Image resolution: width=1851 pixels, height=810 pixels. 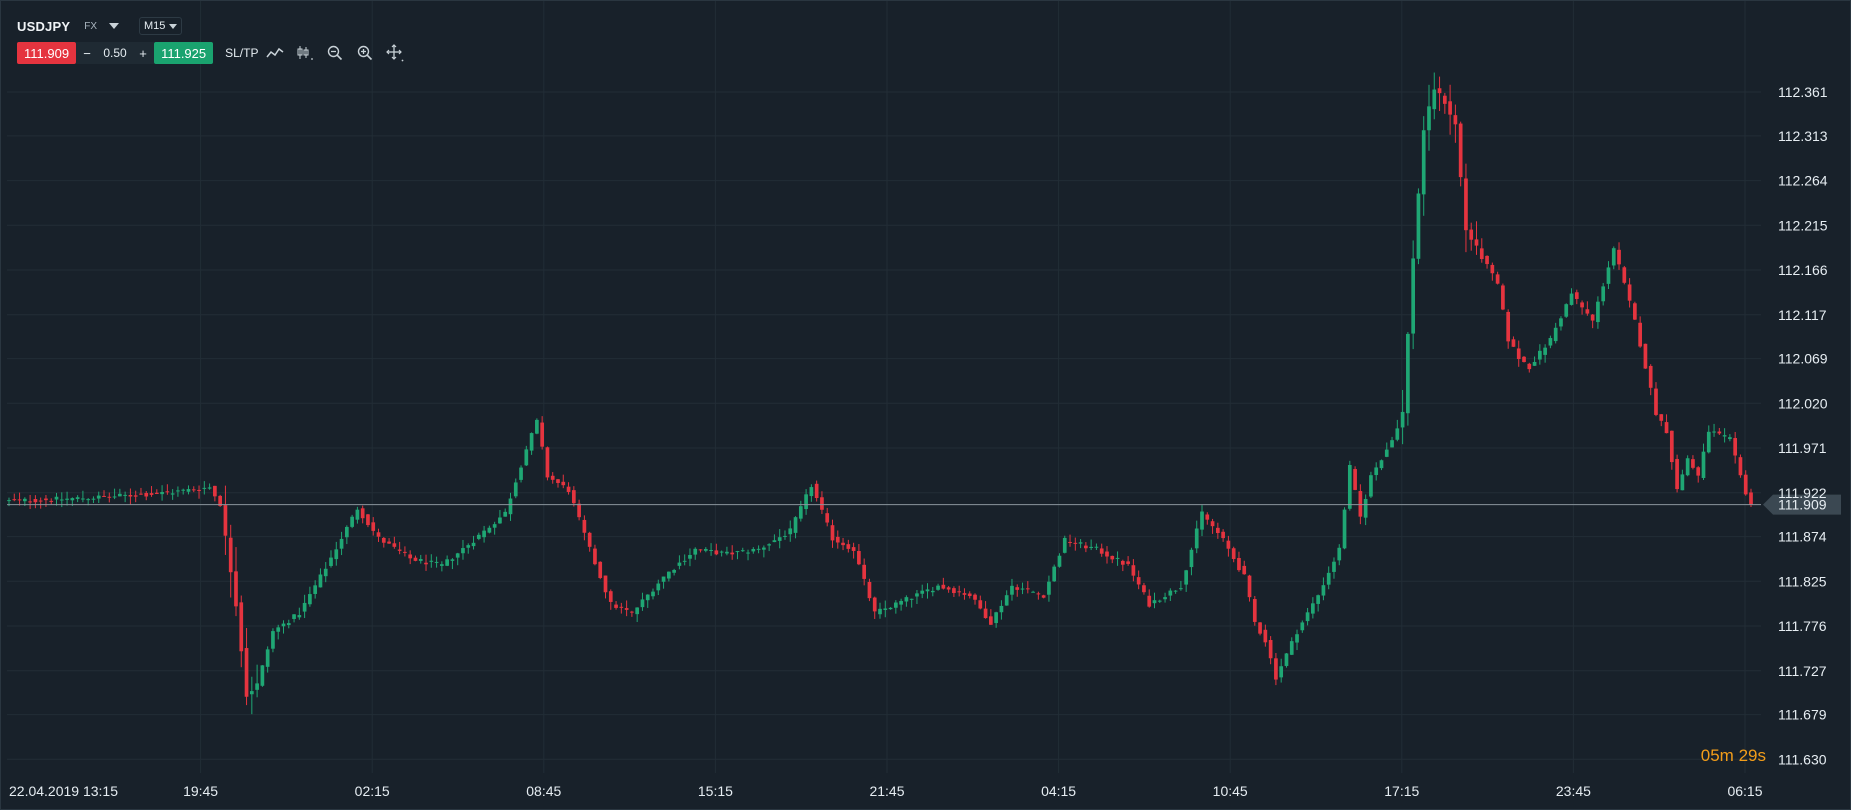 What do you see at coordinates (184, 53) in the screenshot?
I see `buy-button: 111.925` at bounding box center [184, 53].